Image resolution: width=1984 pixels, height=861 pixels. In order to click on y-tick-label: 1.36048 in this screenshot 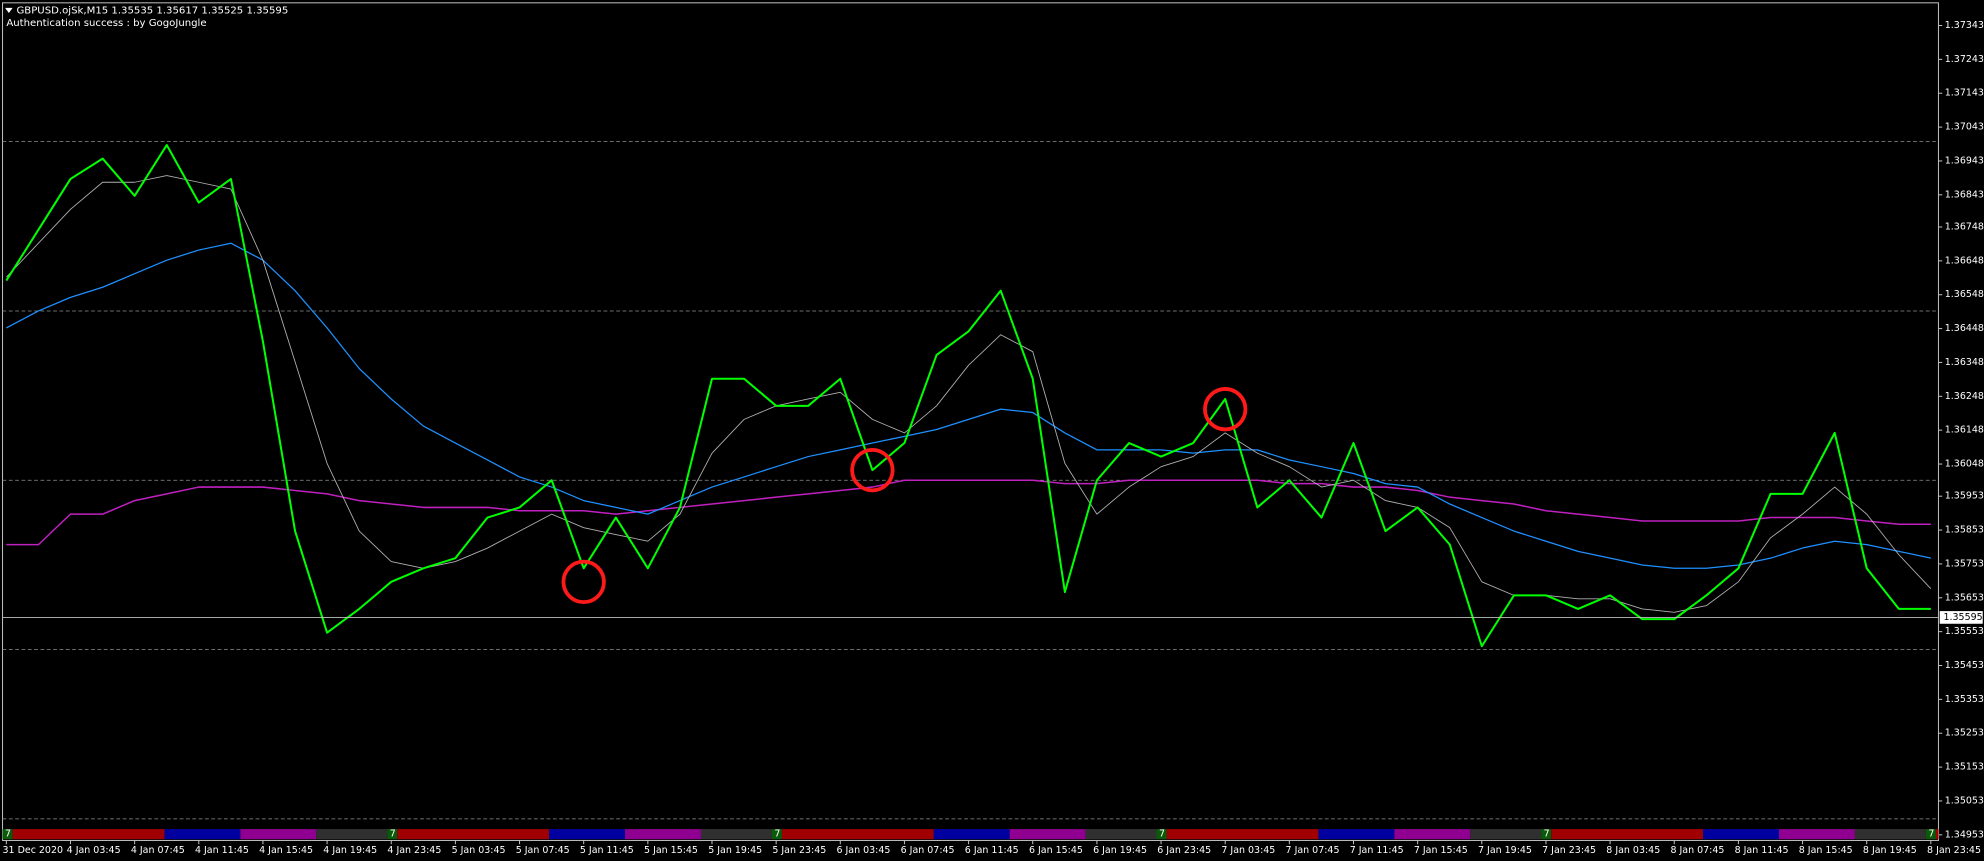, I will do `click(1964, 464)`.